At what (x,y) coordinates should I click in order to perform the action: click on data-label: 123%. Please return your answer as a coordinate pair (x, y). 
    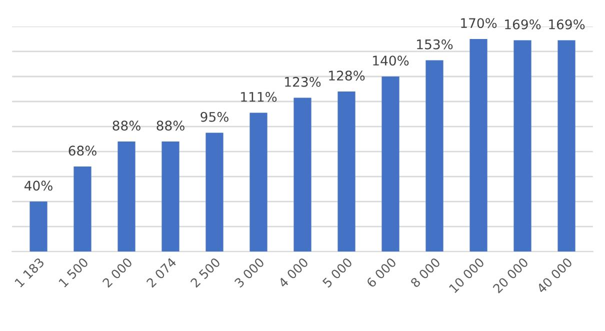
    Looking at the image, I should click on (303, 81).